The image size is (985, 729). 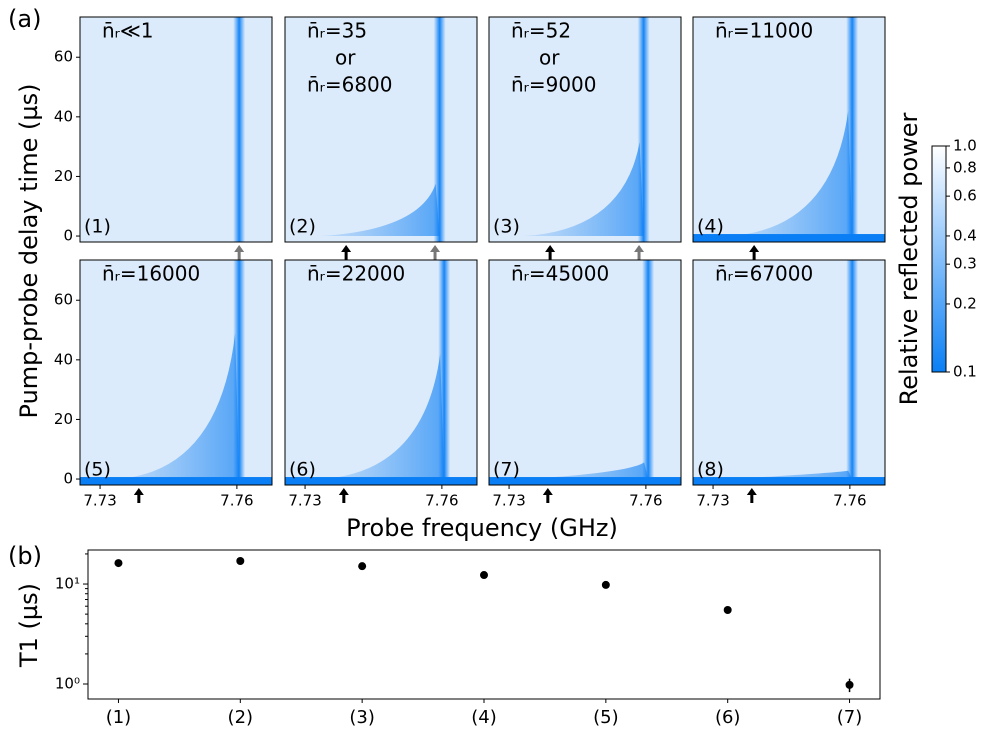 What do you see at coordinates (67, 584) in the screenshot?
I see `y-tick-label: 10¹` at bounding box center [67, 584].